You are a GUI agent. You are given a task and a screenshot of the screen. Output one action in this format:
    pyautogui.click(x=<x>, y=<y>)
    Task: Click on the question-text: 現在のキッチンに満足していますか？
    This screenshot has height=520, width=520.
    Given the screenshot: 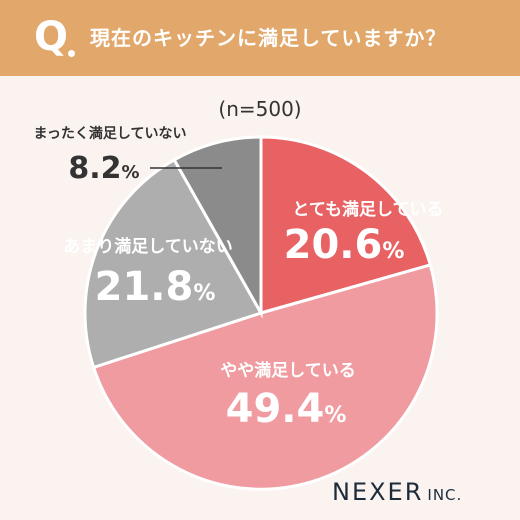 What is the action you would take?
    pyautogui.click(x=268, y=38)
    